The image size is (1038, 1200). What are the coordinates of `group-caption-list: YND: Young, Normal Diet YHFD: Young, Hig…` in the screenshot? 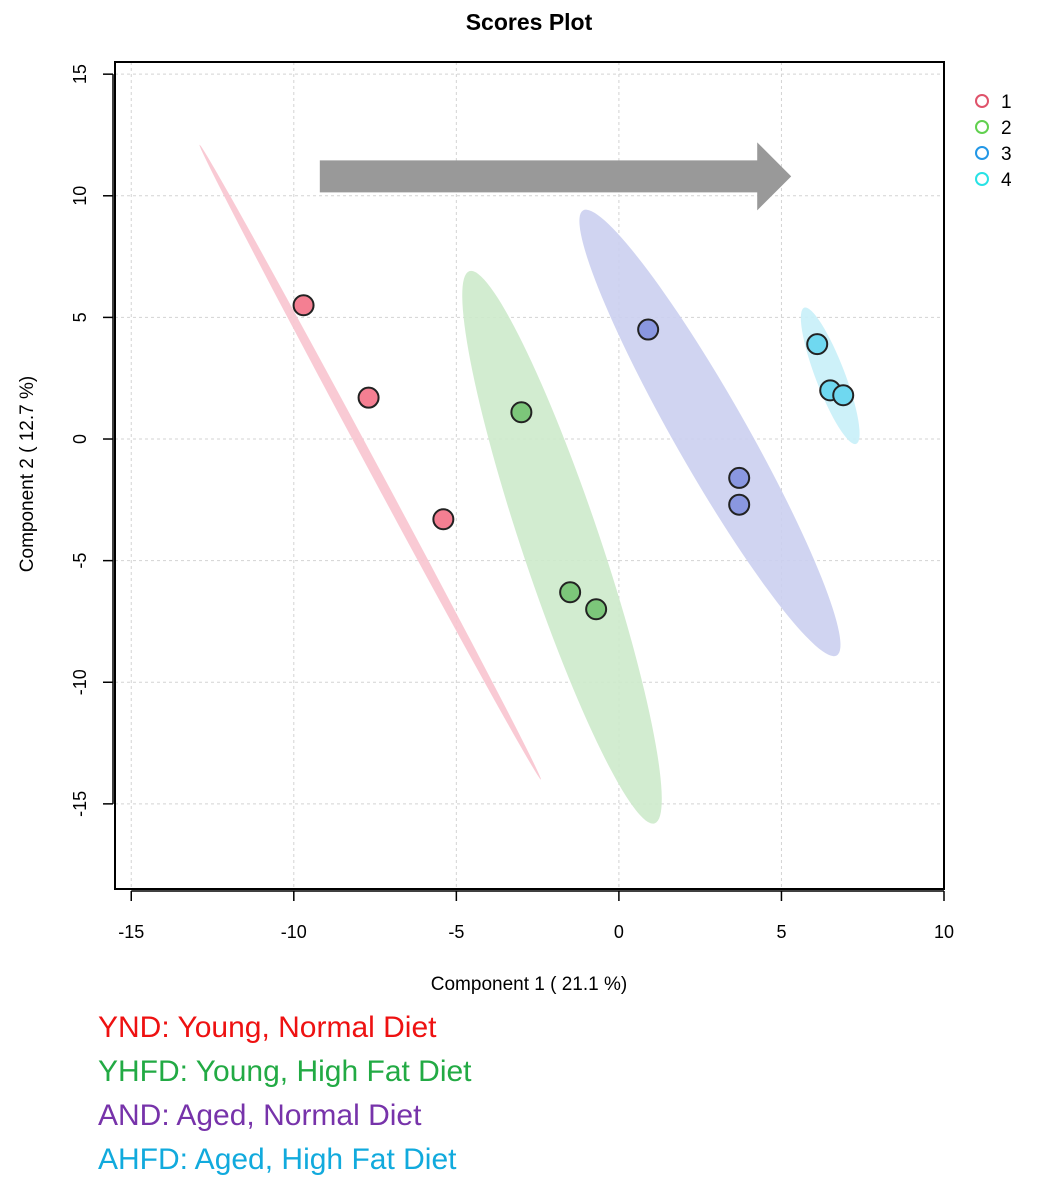 It's located at (285, 1094).